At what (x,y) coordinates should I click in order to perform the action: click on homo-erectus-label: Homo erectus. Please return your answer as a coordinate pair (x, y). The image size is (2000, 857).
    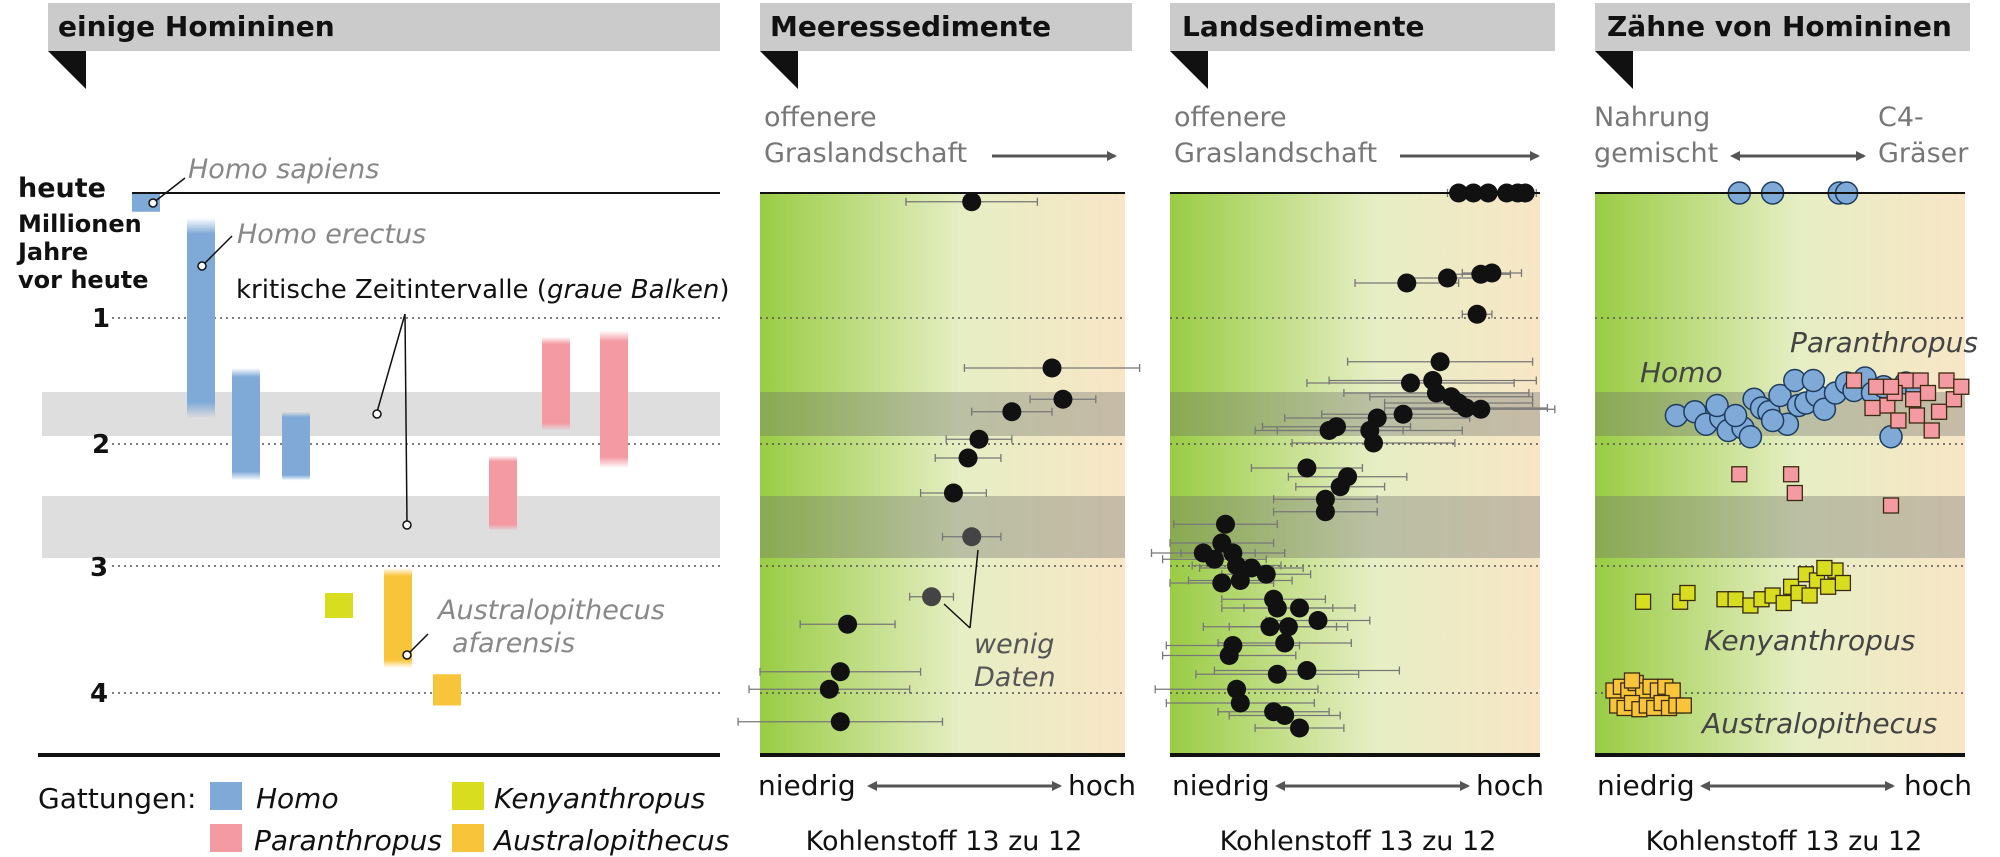
    Looking at the image, I should click on (331, 234).